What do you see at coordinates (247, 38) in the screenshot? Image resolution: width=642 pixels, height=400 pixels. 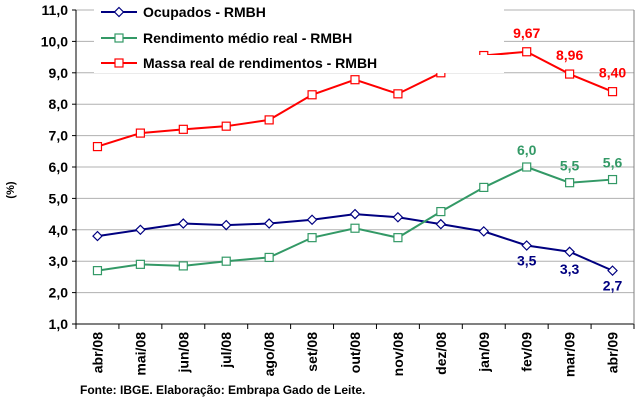 I see `legend-label: Rendimento médio real - RMBH` at bounding box center [247, 38].